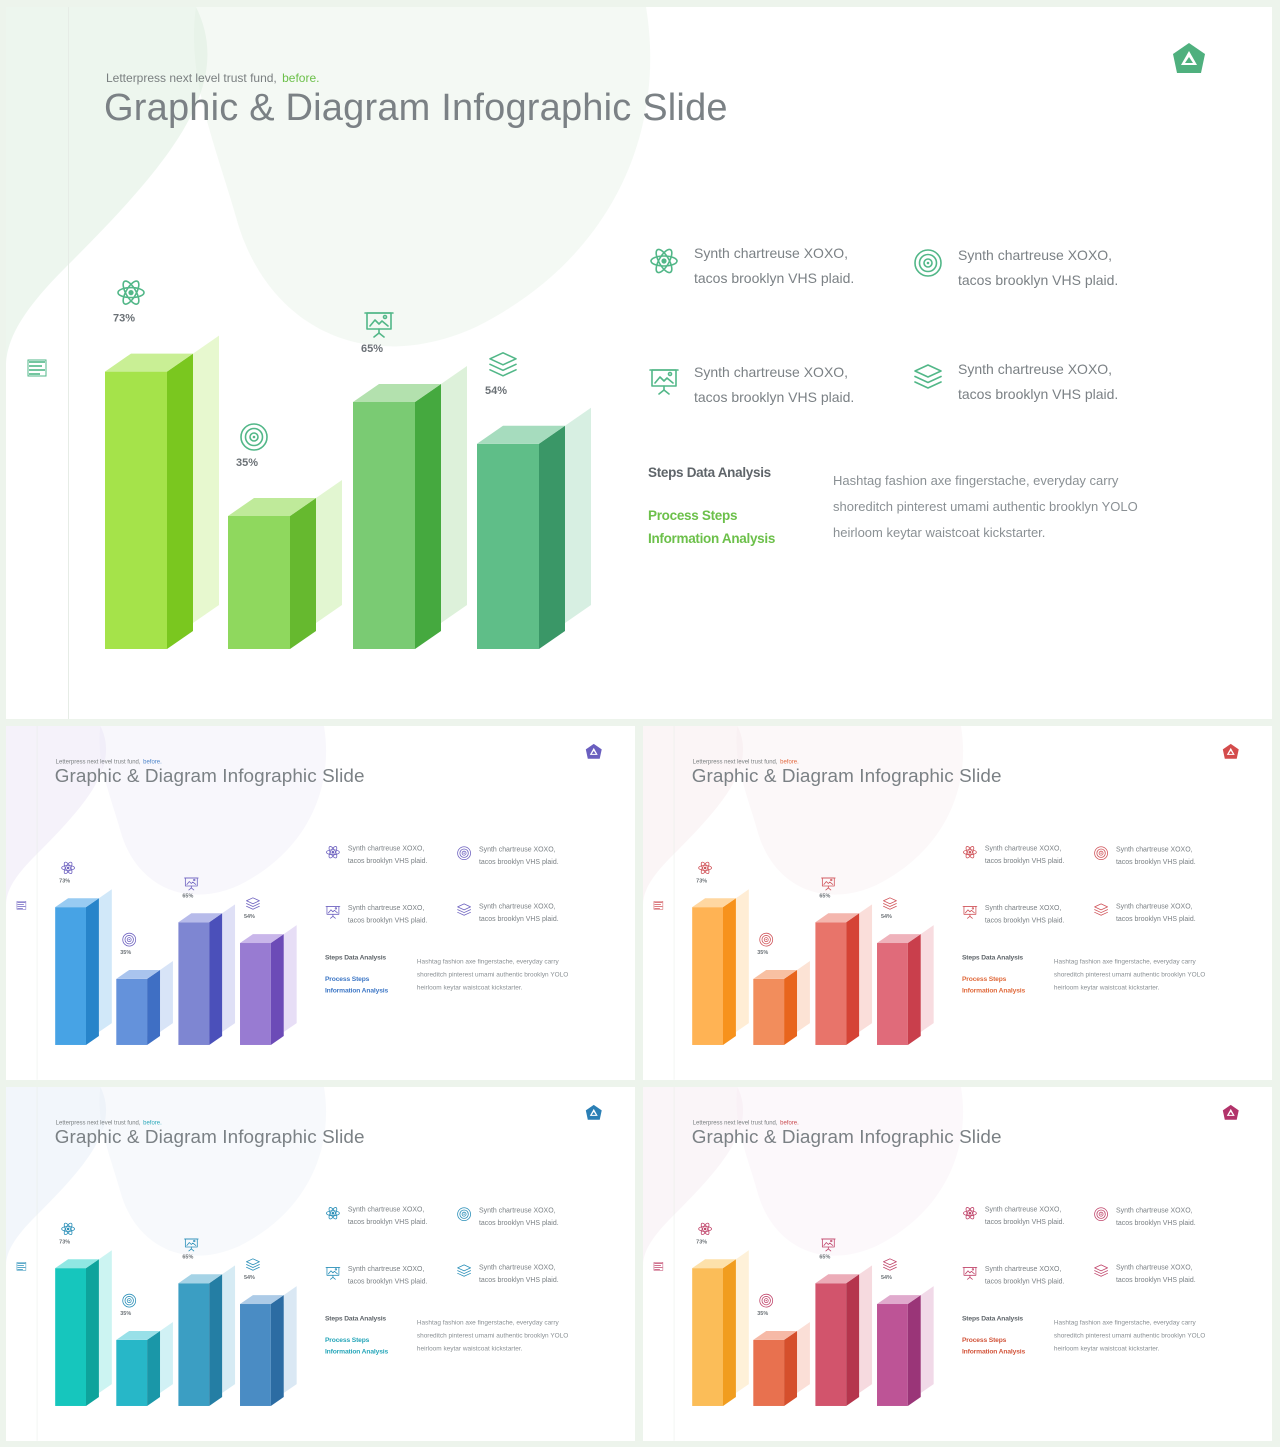 This screenshot has width=1280, height=1447. Describe the element at coordinates (253, 1264) in the screenshot. I see `layers-icon` at that location.